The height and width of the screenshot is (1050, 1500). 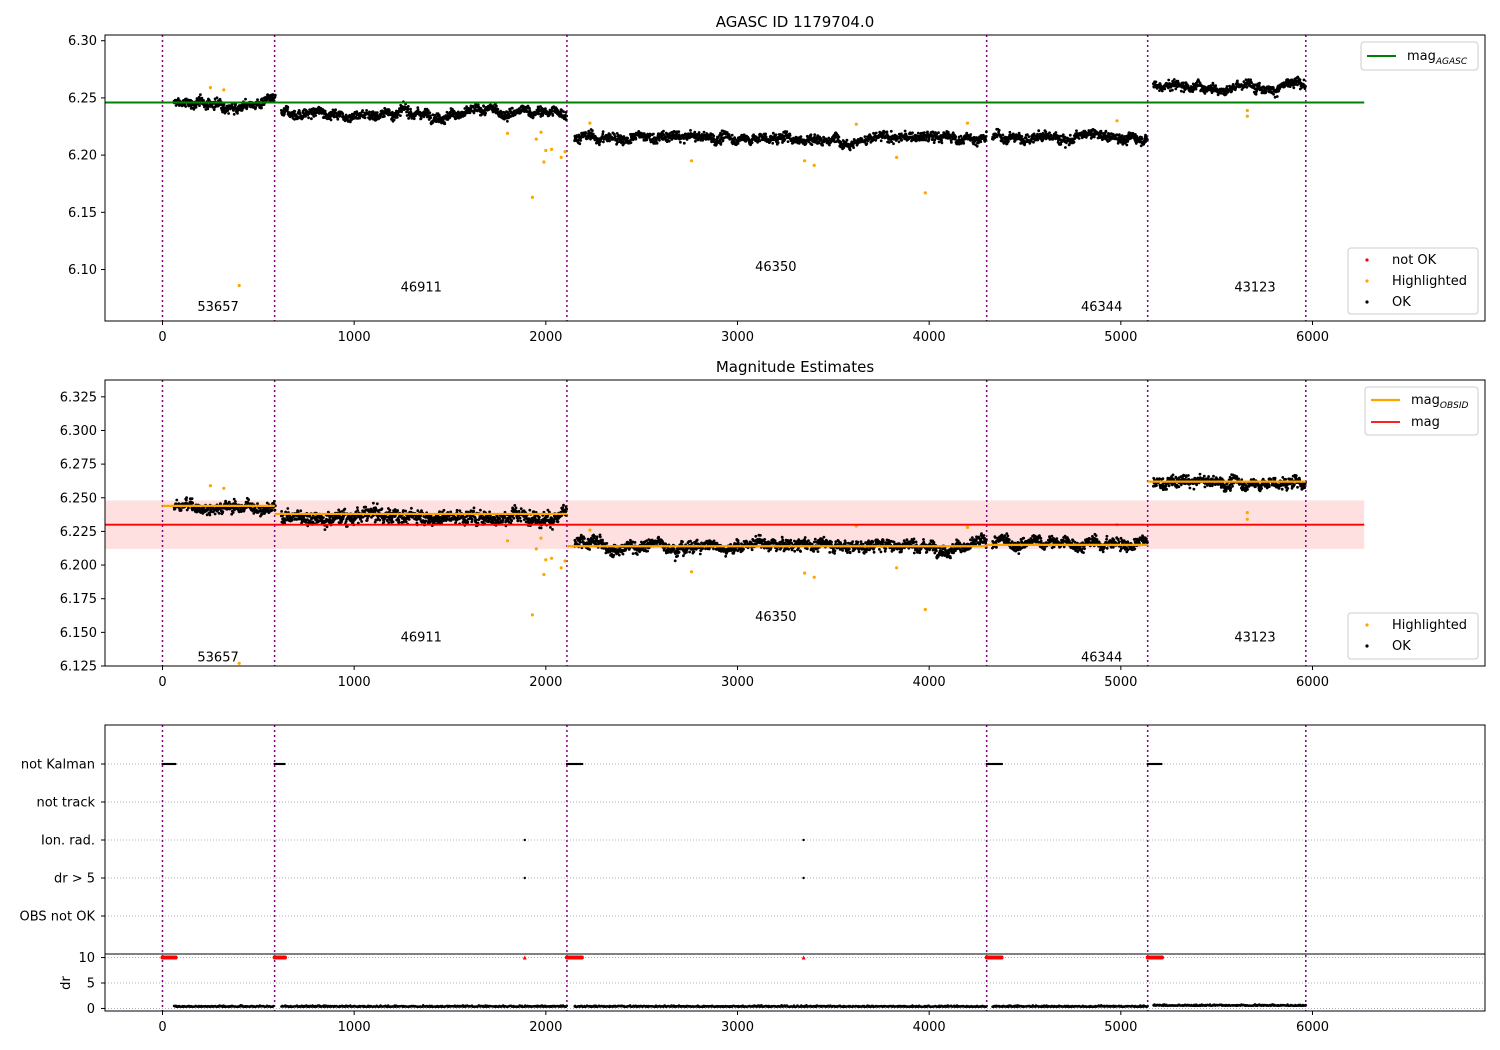 What do you see at coordinates (1419, 56) in the screenshot?
I see `agasc-legend-top: magAGASC` at bounding box center [1419, 56].